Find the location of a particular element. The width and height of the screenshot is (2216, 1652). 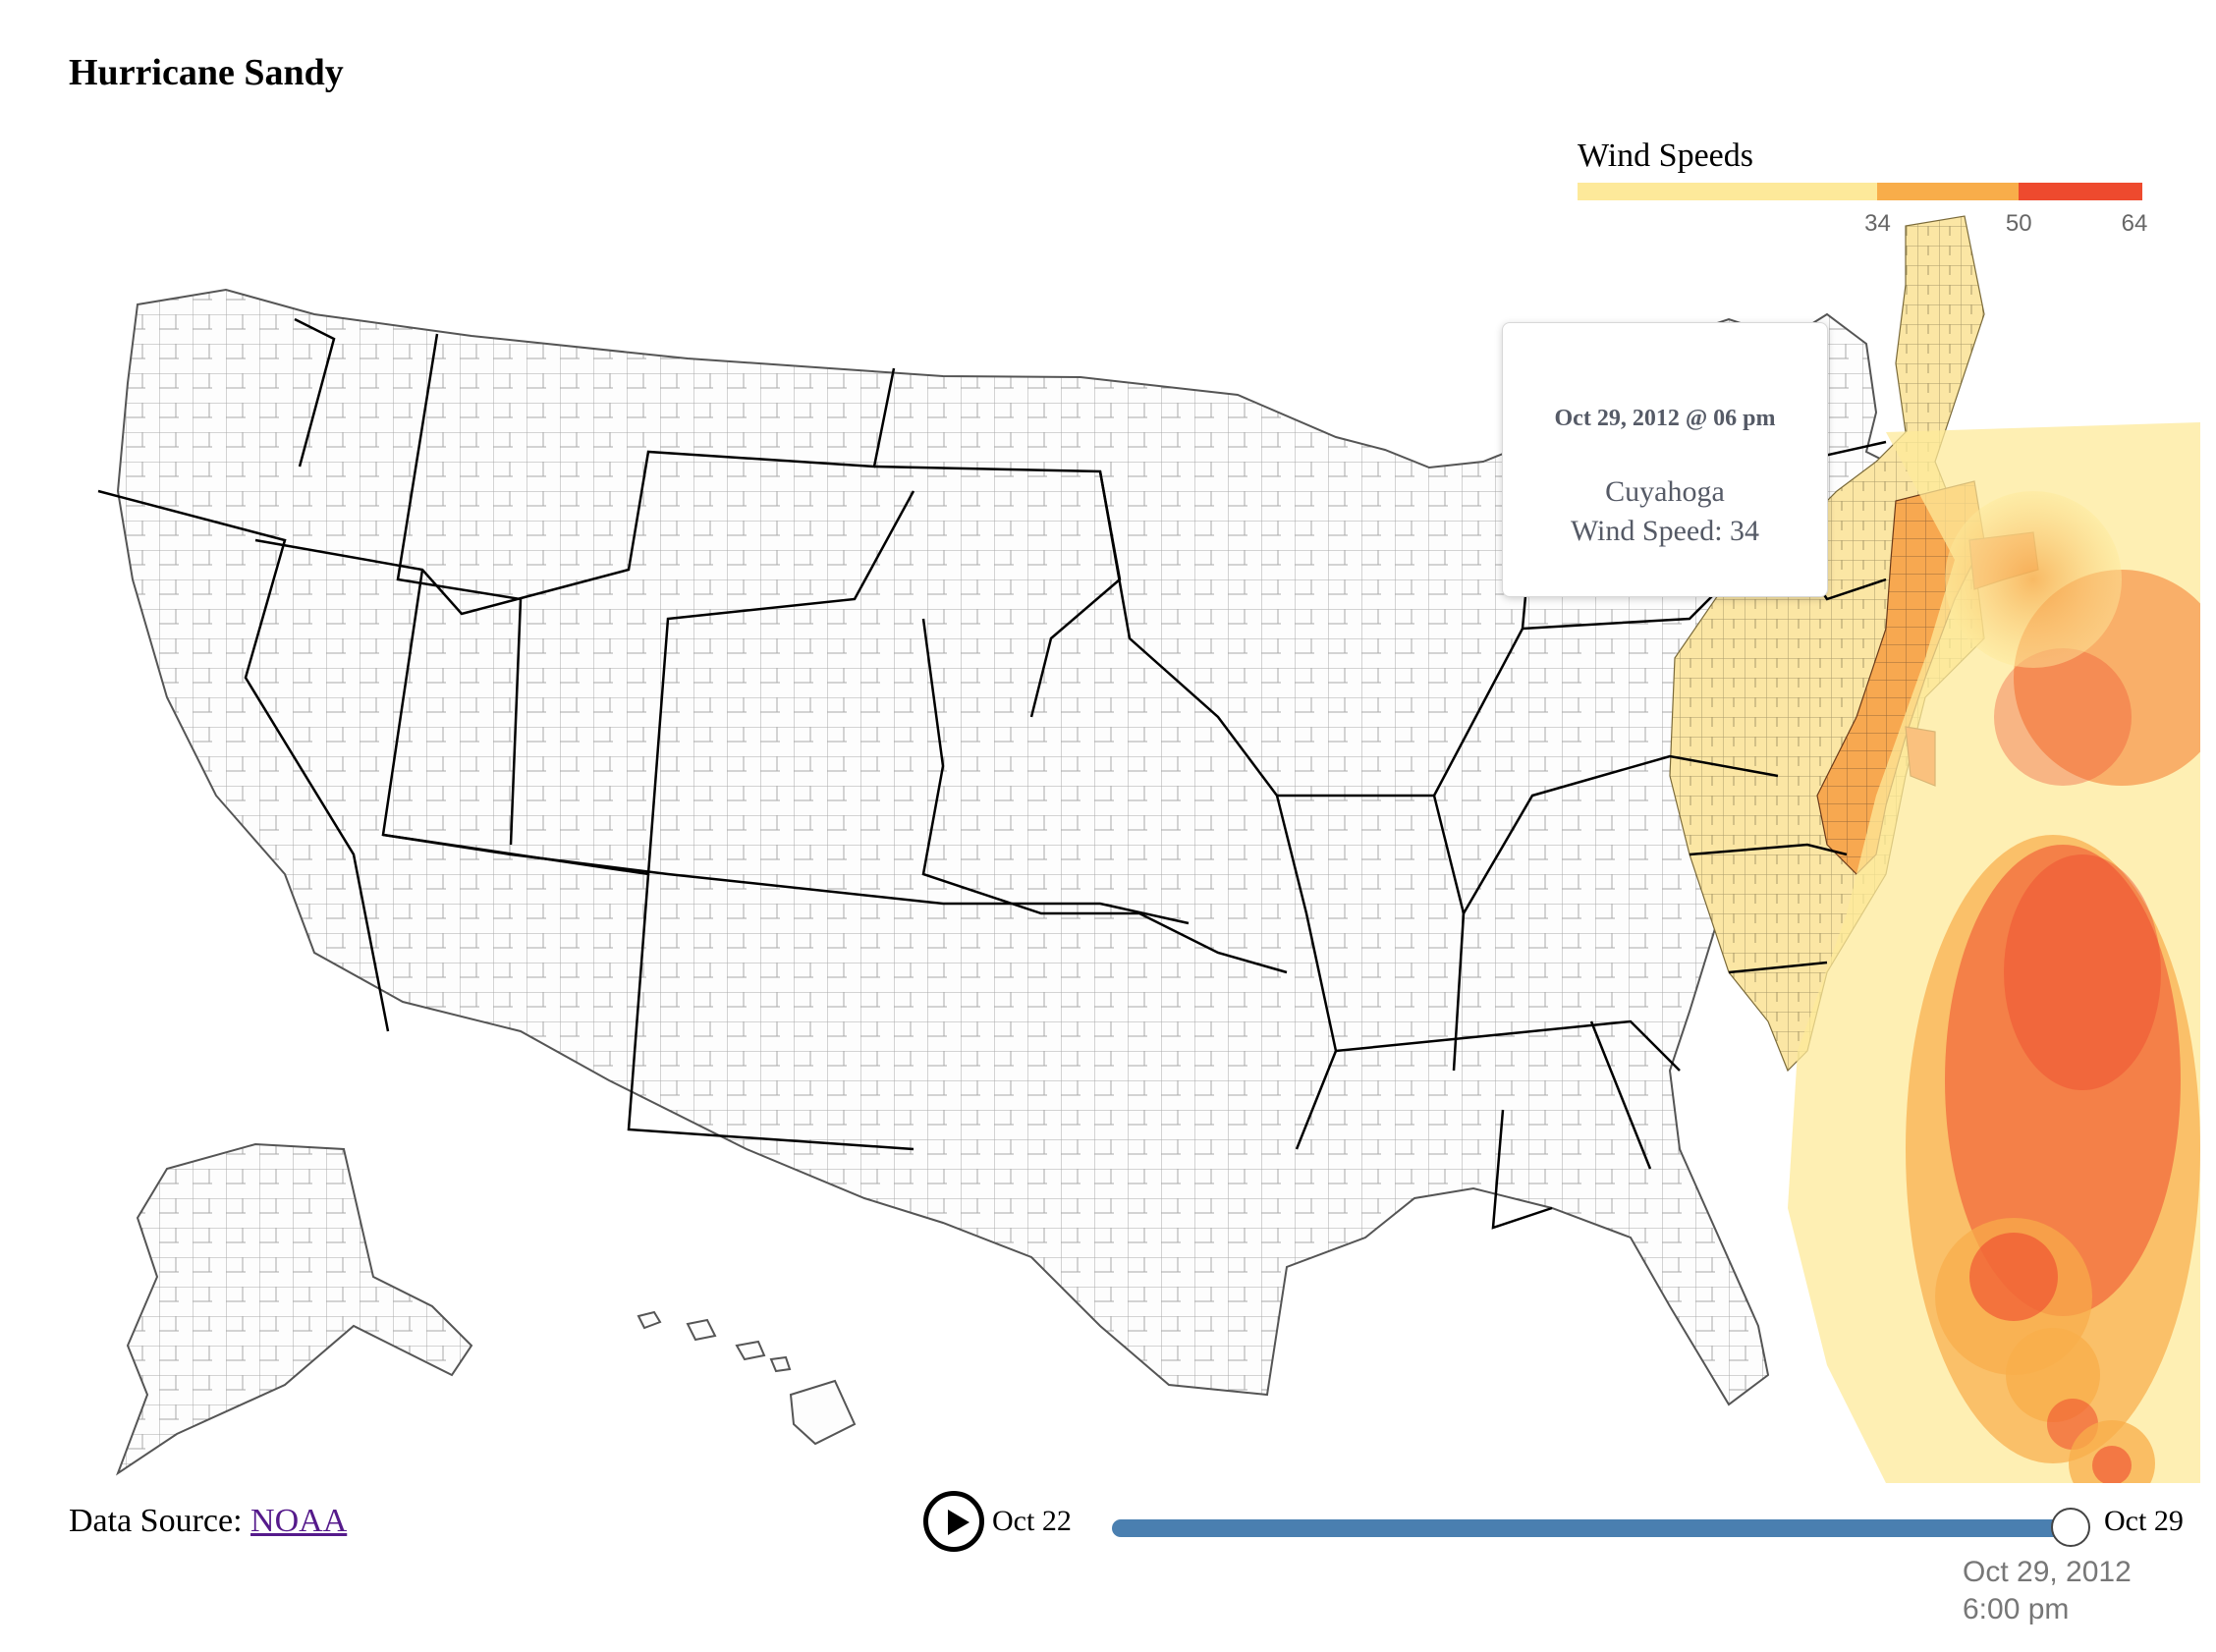

hawaii-shape is located at coordinates (747, 1378).